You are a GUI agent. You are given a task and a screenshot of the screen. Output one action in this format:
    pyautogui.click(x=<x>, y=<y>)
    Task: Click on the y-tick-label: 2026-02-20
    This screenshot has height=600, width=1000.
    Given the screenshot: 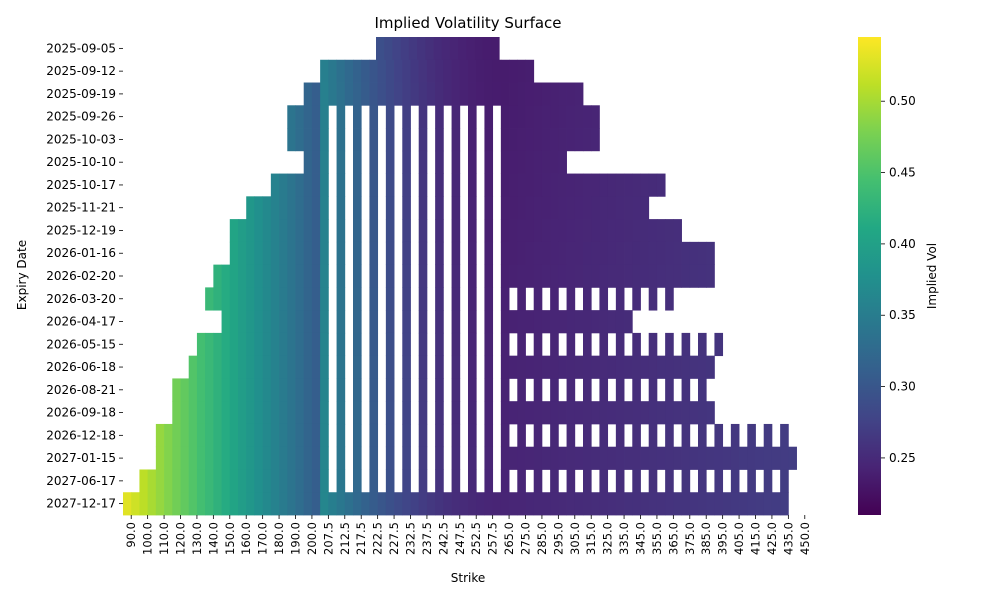 What is the action you would take?
    pyautogui.click(x=81, y=276)
    